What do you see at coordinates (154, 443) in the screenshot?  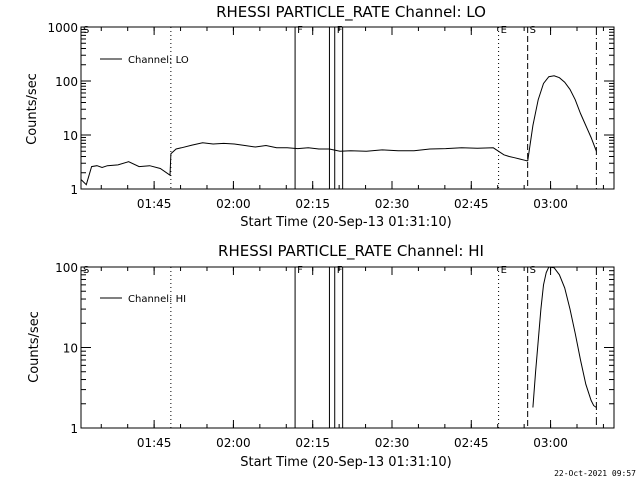 I see `x-tick-label-hi: 01:45` at bounding box center [154, 443].